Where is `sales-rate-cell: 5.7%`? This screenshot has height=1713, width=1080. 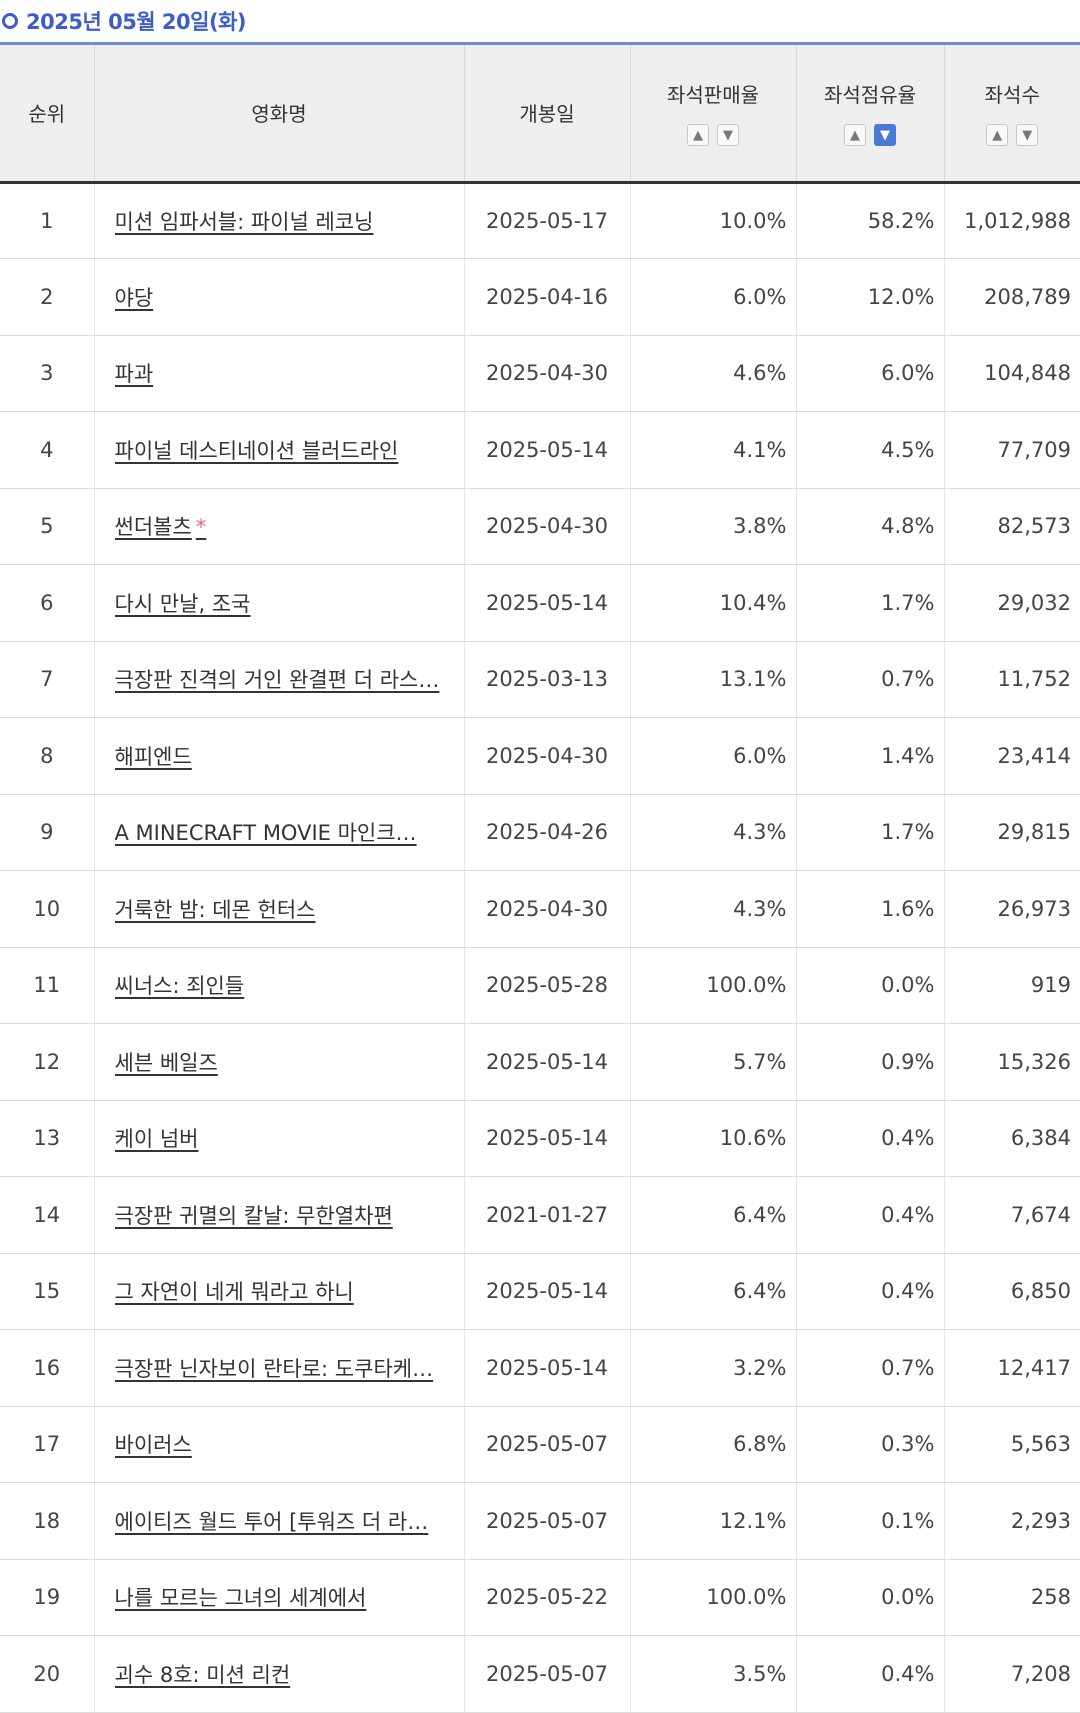
sales-rate-cell: 5.7% is located at coordinates (713, 1062).